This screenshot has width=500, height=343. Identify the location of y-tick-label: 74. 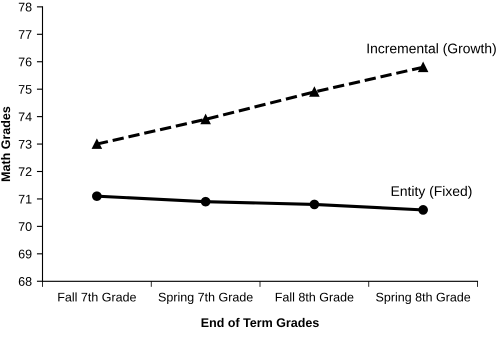
(25, 117).